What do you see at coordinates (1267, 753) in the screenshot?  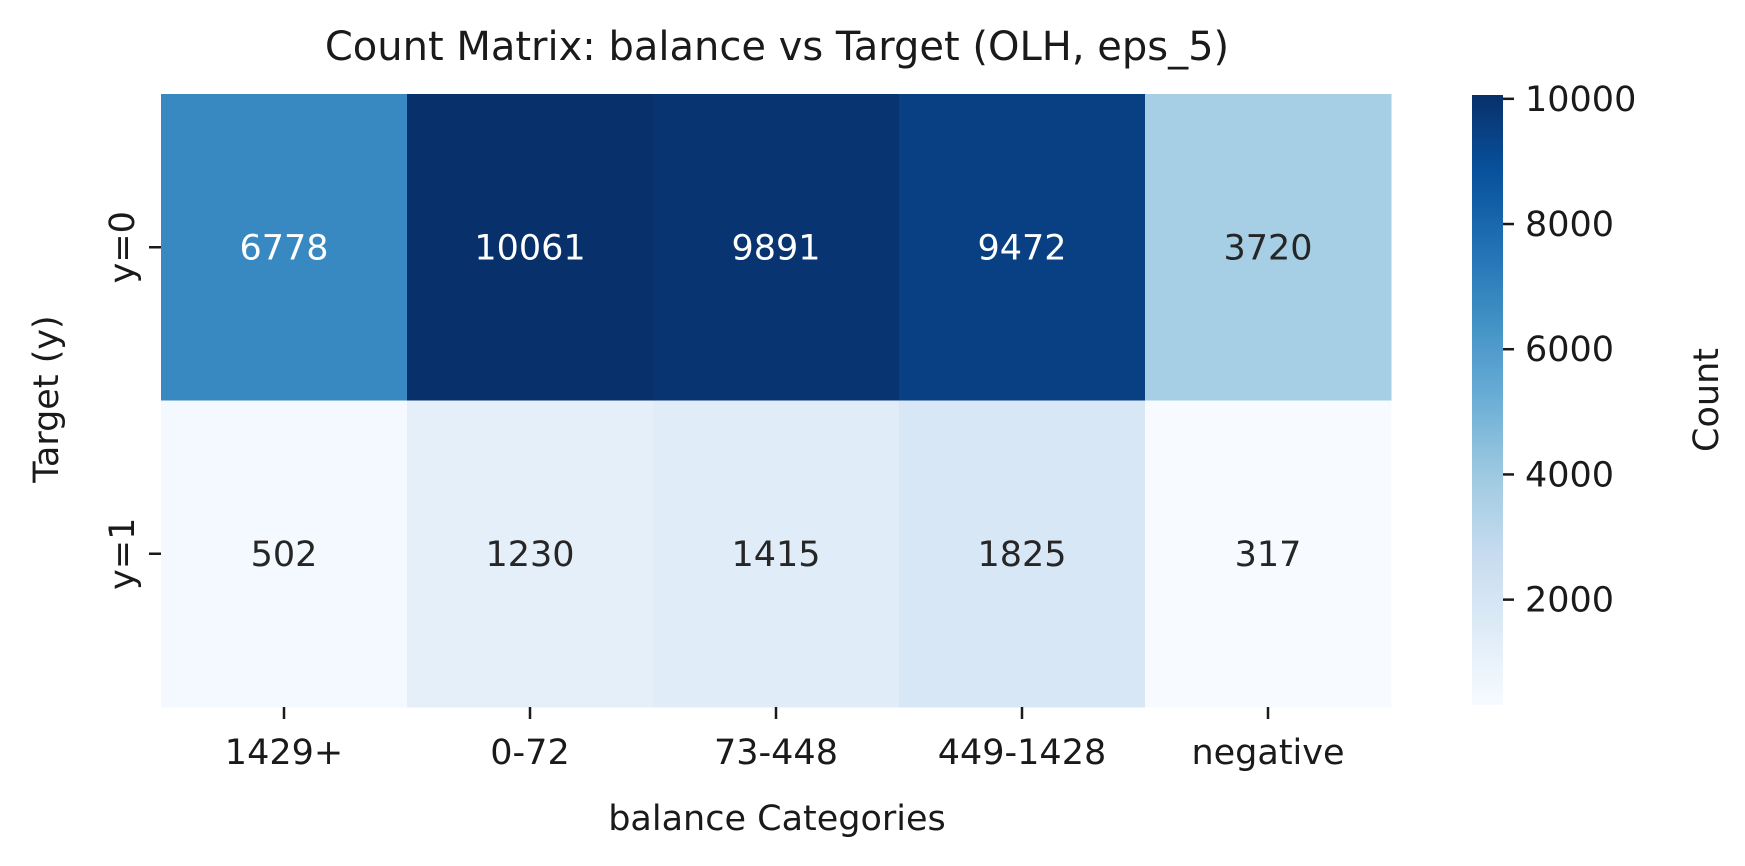 I see `x-tick-label: negative` at bounding box center [1267, 753].